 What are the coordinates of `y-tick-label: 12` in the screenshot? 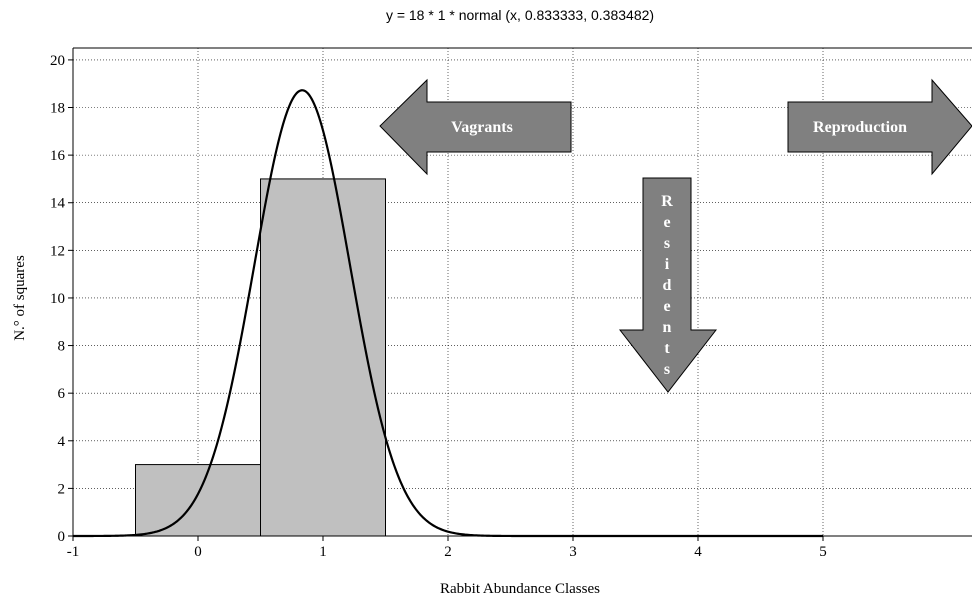 It's located at (57, 251).